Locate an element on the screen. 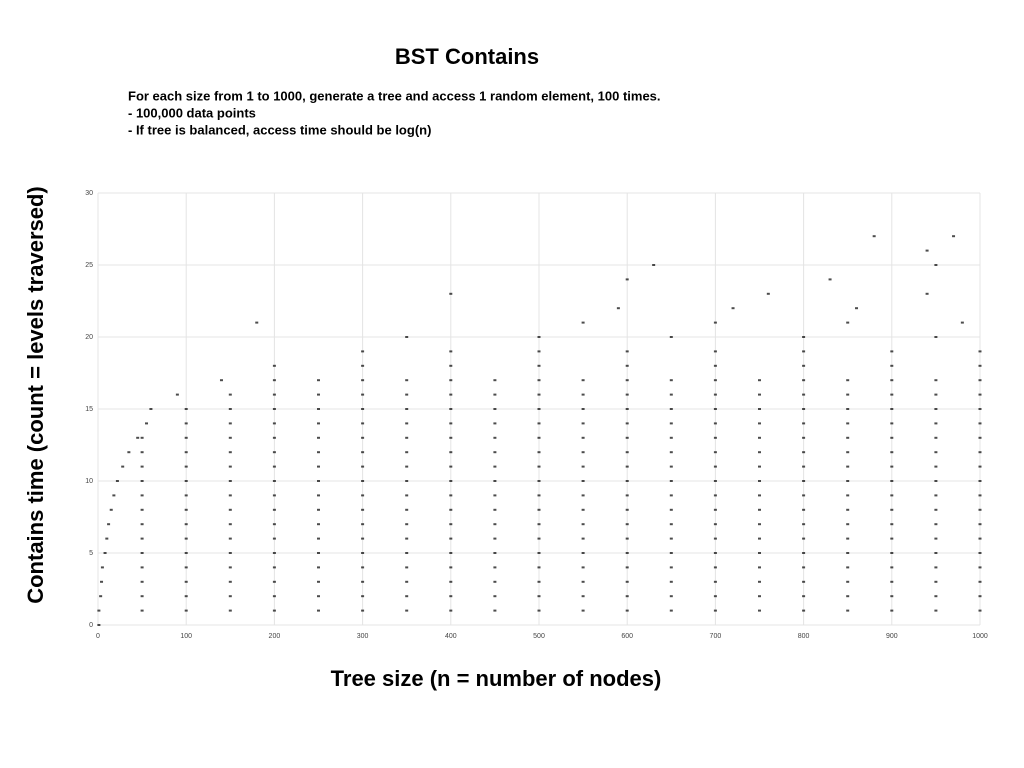 This screenshot has width=1024, height=768. x-tick-label: 600 is located at coordinates (627, 636).